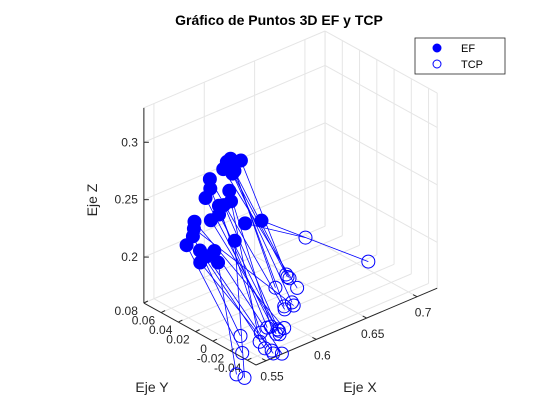  I want to click on y-axis-line, so click(200, 334).